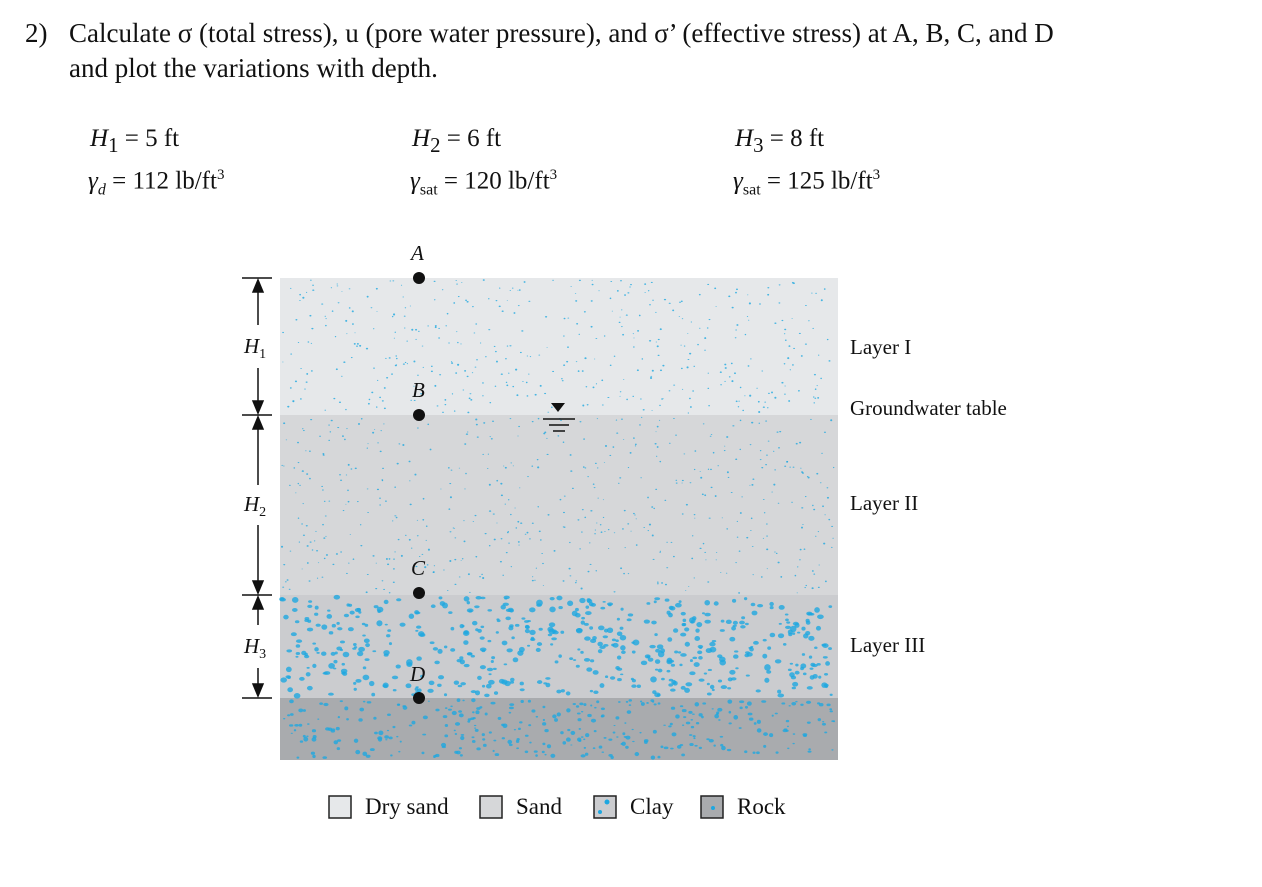  What do you see at coordinates (559, 646) in the screenshot?
I see `layer-clay` at bounding box center [559, 646].